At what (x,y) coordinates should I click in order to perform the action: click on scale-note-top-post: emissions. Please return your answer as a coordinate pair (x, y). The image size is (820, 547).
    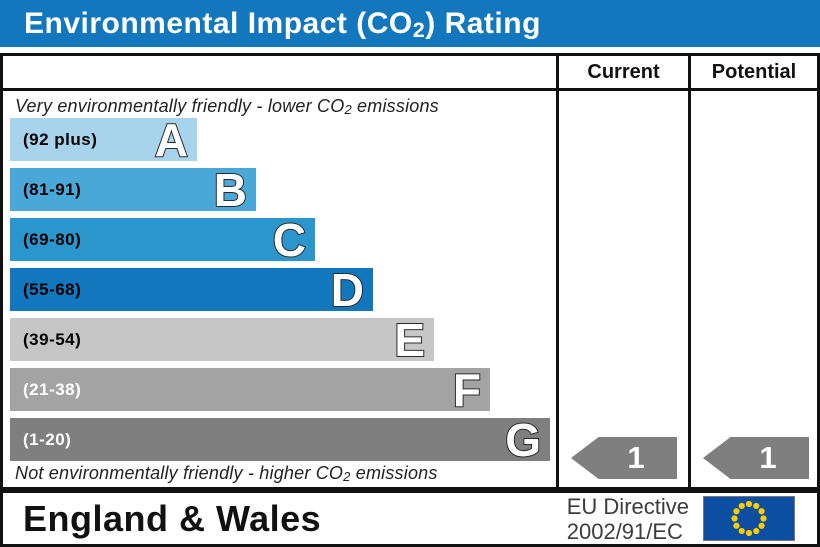
    Looking at the image, I should click on (395, 106).